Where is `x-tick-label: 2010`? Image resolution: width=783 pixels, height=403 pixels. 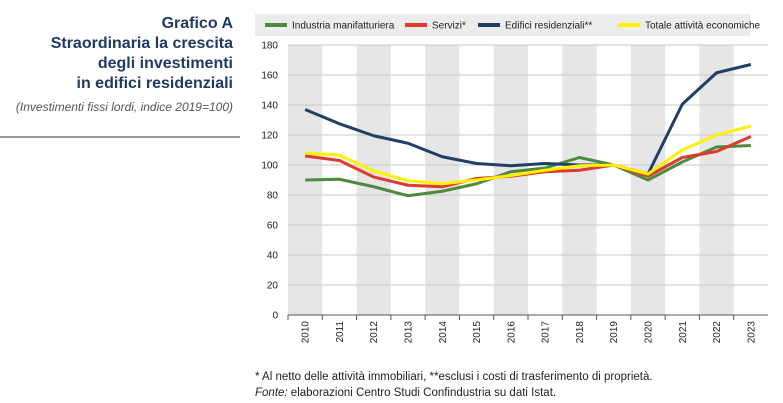 x-tick-label: 2010 is located at coordinates (306, 332).